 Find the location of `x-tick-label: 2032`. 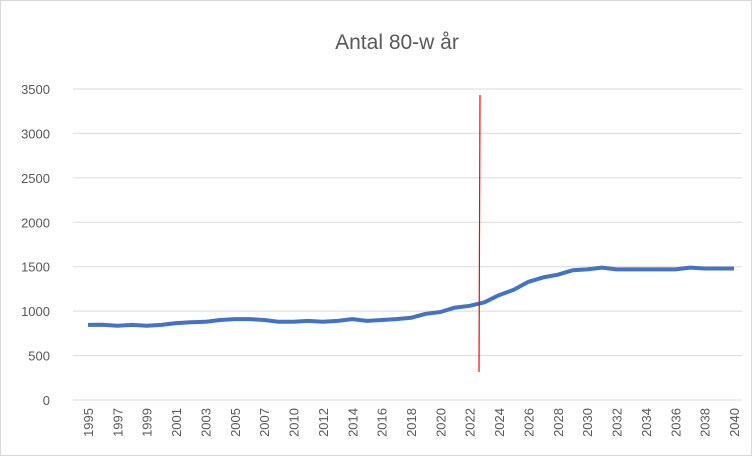

x-tick-label: 2032 is located at coordinates (617, 422).